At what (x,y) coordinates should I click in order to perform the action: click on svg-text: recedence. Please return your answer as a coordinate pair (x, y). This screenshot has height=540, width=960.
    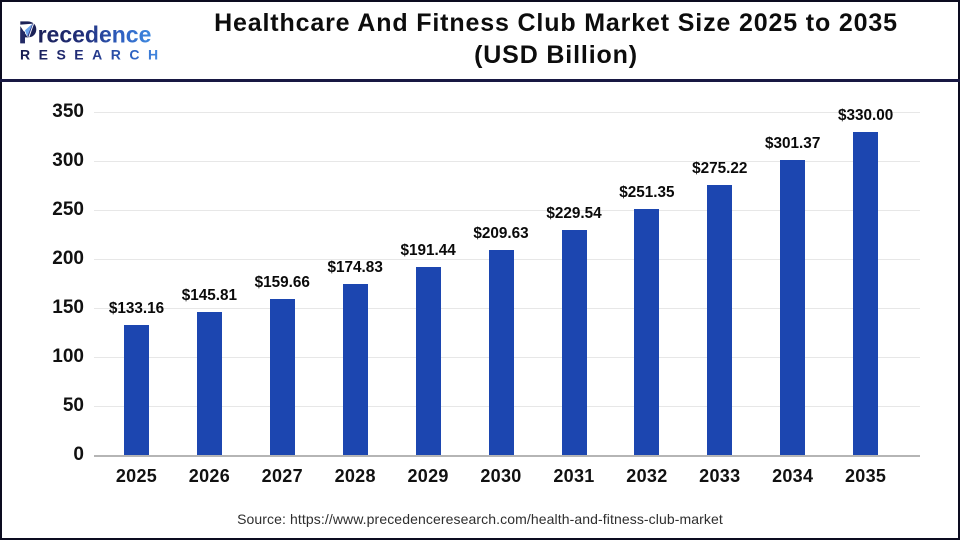
    Looking at the image, I should click on (95, 35).